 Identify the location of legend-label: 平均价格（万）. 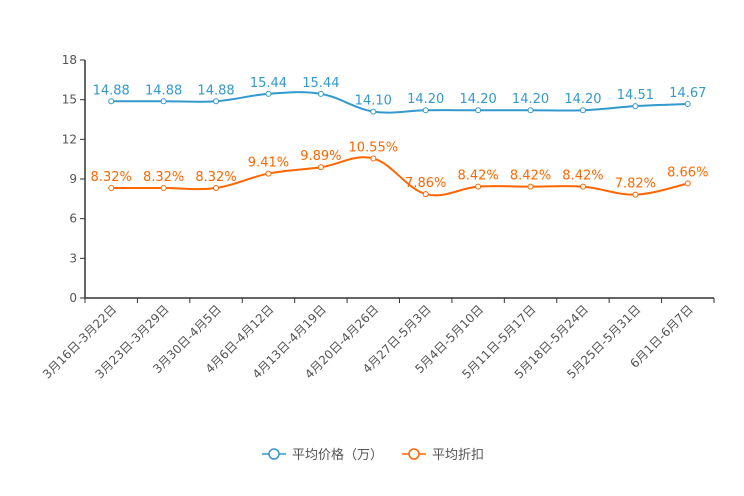
(337, 455).